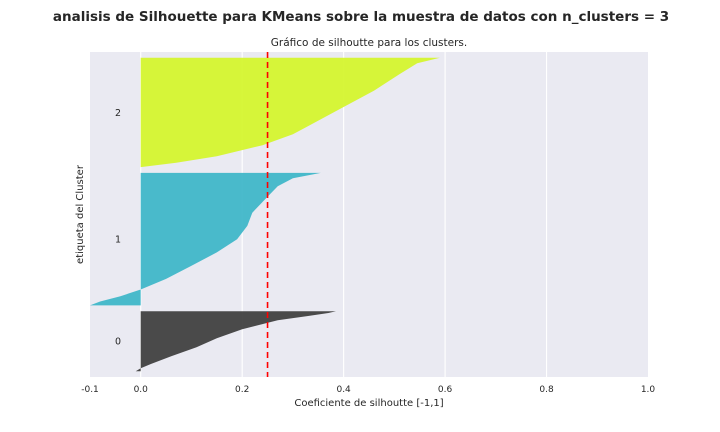 The image size is (720, 432). What do you see at coordinates (343, 390) in the screenshot?
I see `x-tick-label: 0.4` at bounding box center [343, 390].